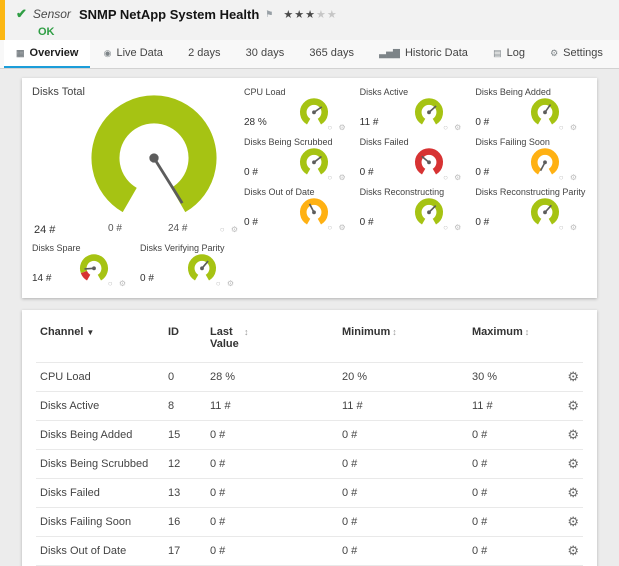 The height and width of the screenshot is (566, 619). I want to click on stars-filled: ★★★, so click(299, 14).